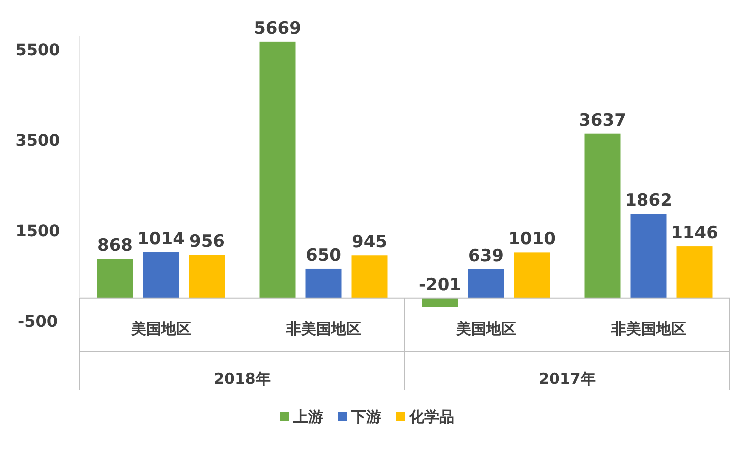  Describe the element at coordinates (242, 379) in the screenshot. I see `text: 2018年` at that location.